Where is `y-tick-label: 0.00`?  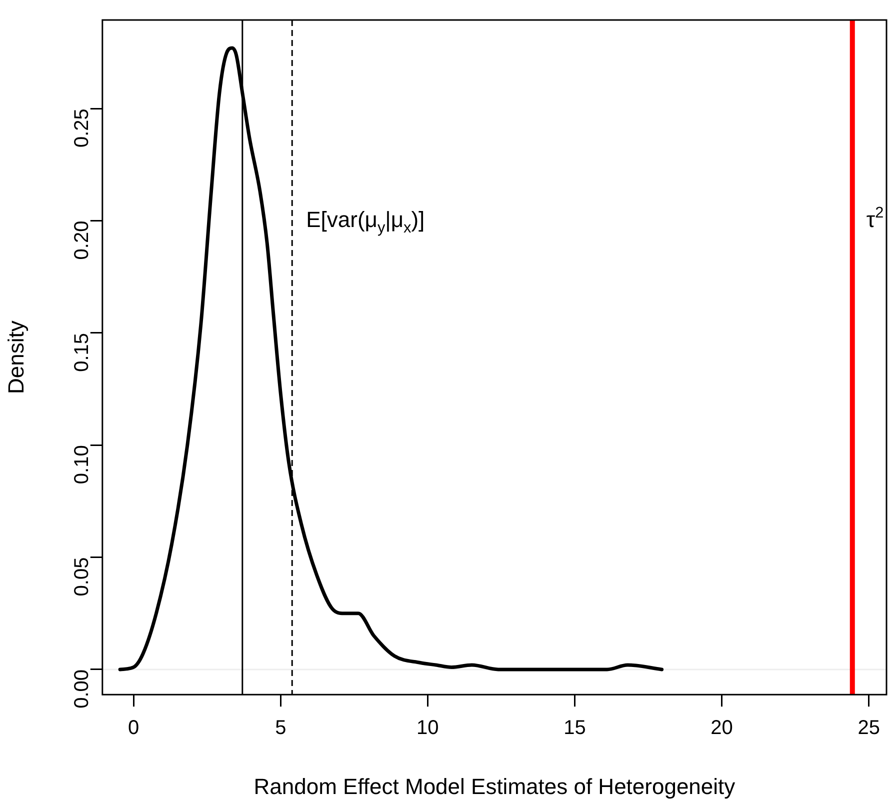
y-tick-label: 0.00 is located at coordinates (81, 688).